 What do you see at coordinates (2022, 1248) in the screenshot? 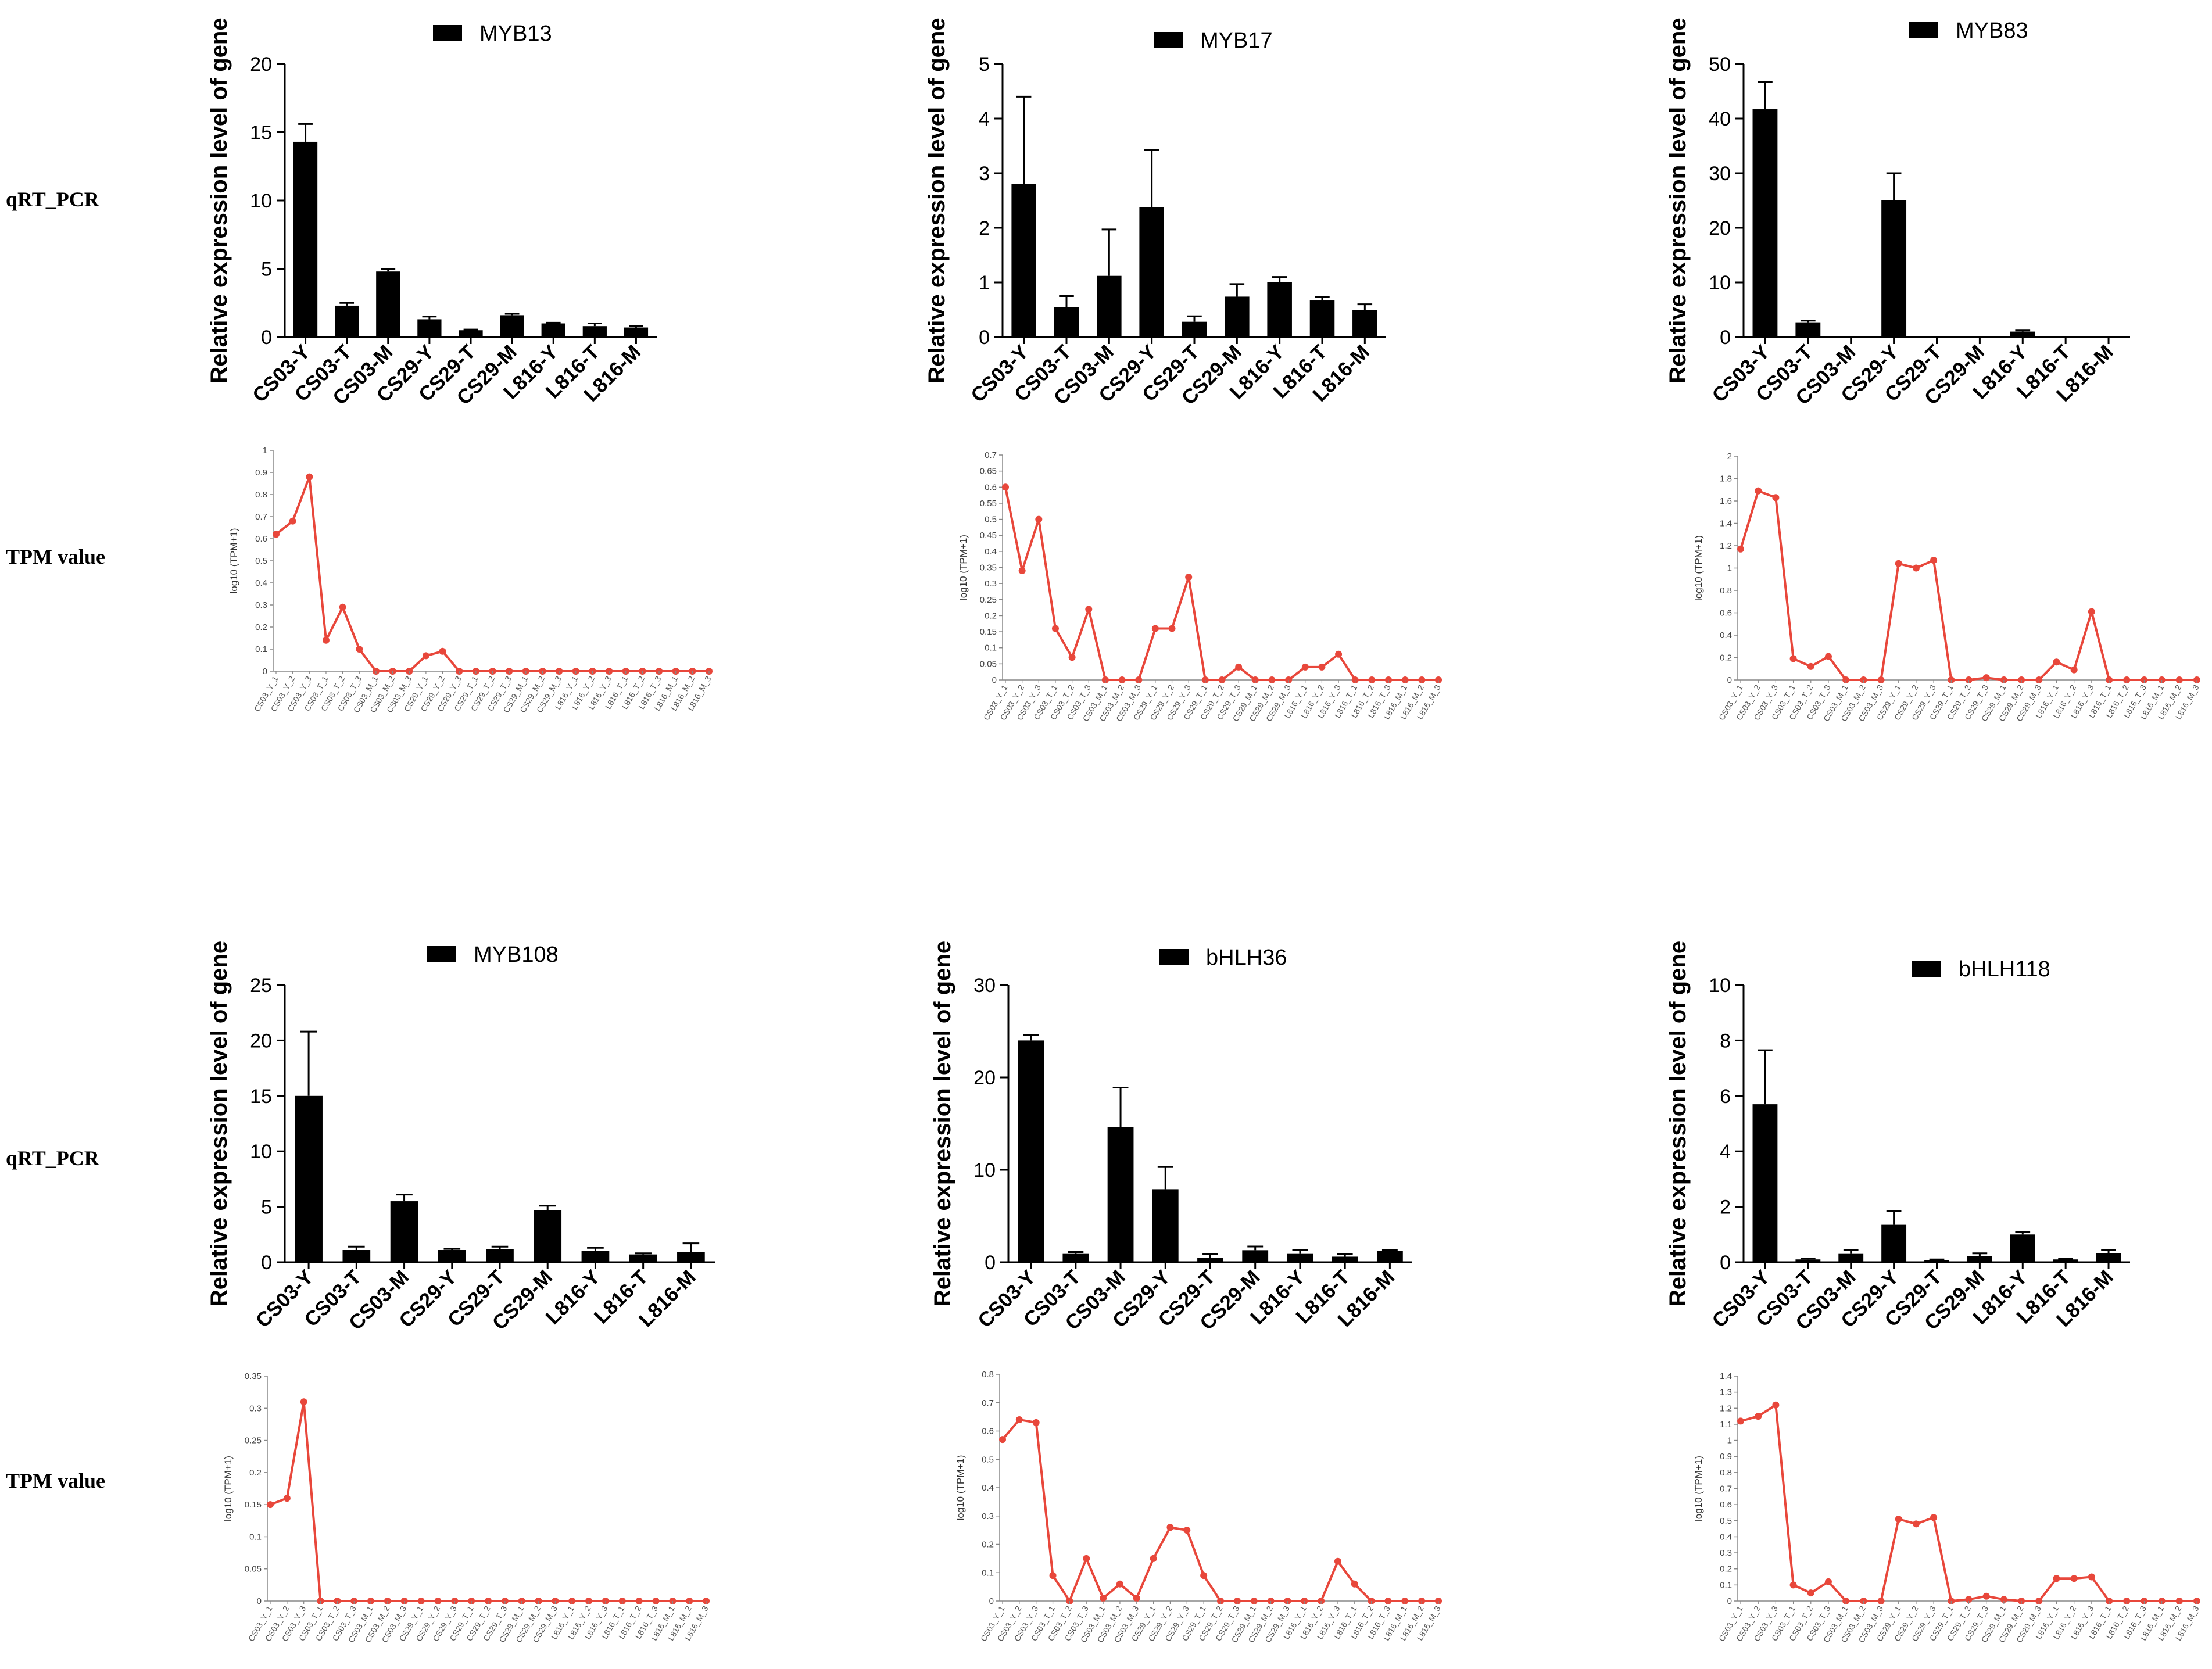
I see `bhlh118-bar-bar-l816-y` at bounding box center [2022, 1248].